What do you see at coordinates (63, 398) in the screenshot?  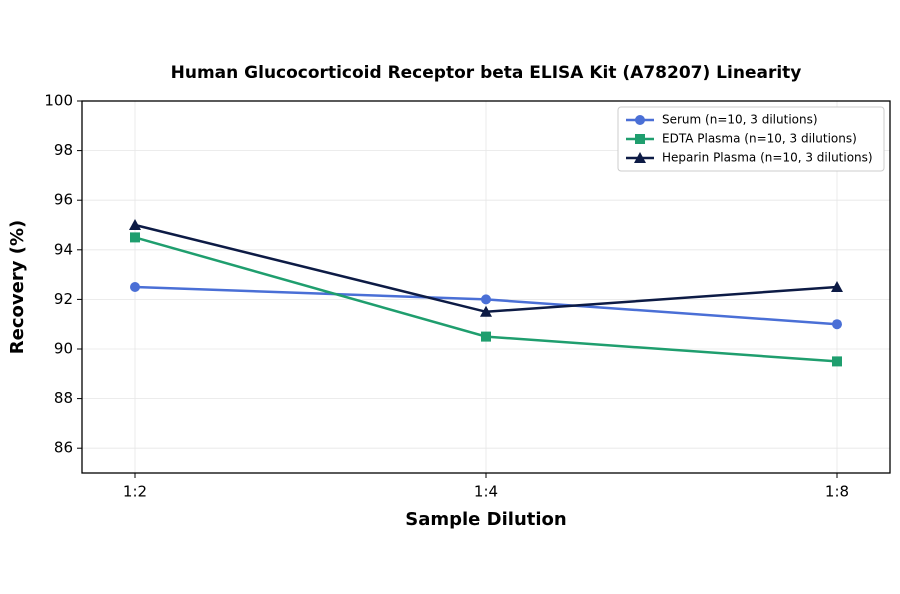 I see `y-tick-label: 88` at bounding box center [63, 398].